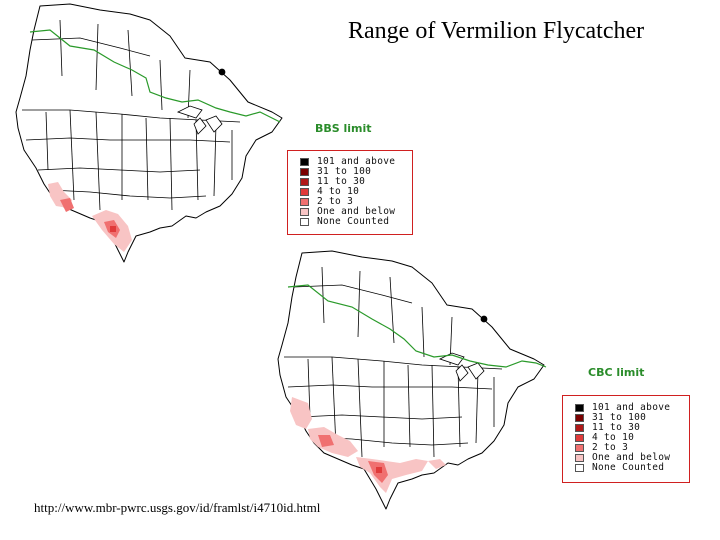  I want to click on region-boundaries, so click(131, 126).